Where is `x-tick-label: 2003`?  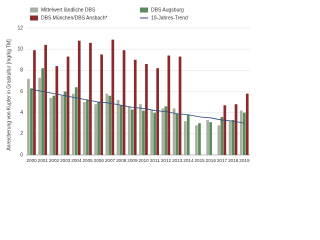 x-tick-label: 2003 is located at coordinates (65, 160).